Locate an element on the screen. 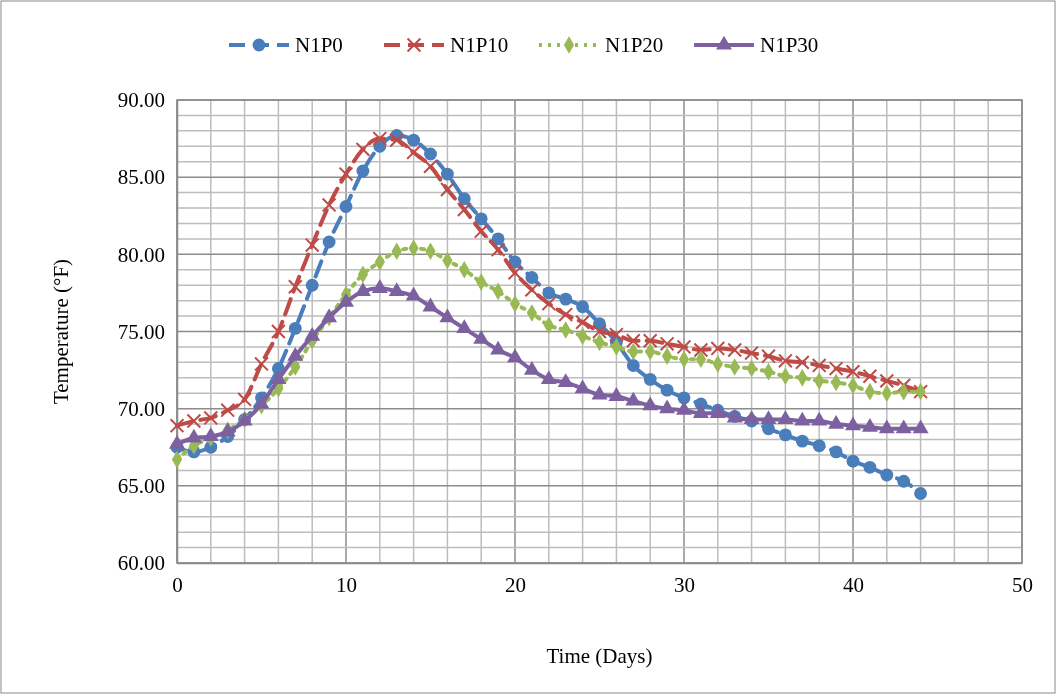 The height and width of the screenshot is (696, 1058). x-tick-label: 30 is located at coordinates (684, 584).